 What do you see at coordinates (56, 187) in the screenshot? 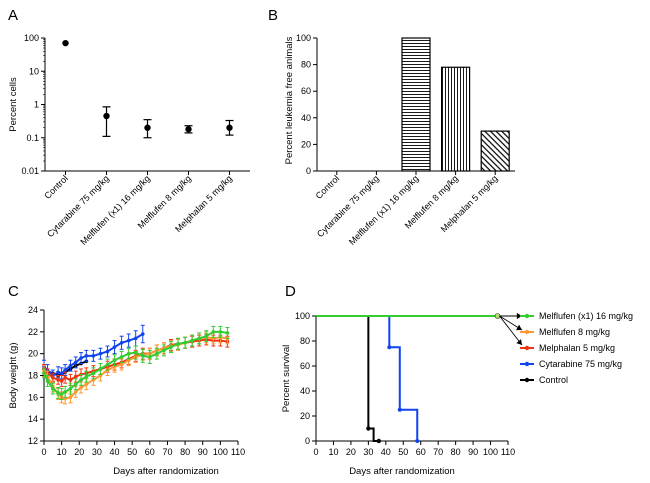
I see `x-tick-label: Control` at bounding box center [56, 187].